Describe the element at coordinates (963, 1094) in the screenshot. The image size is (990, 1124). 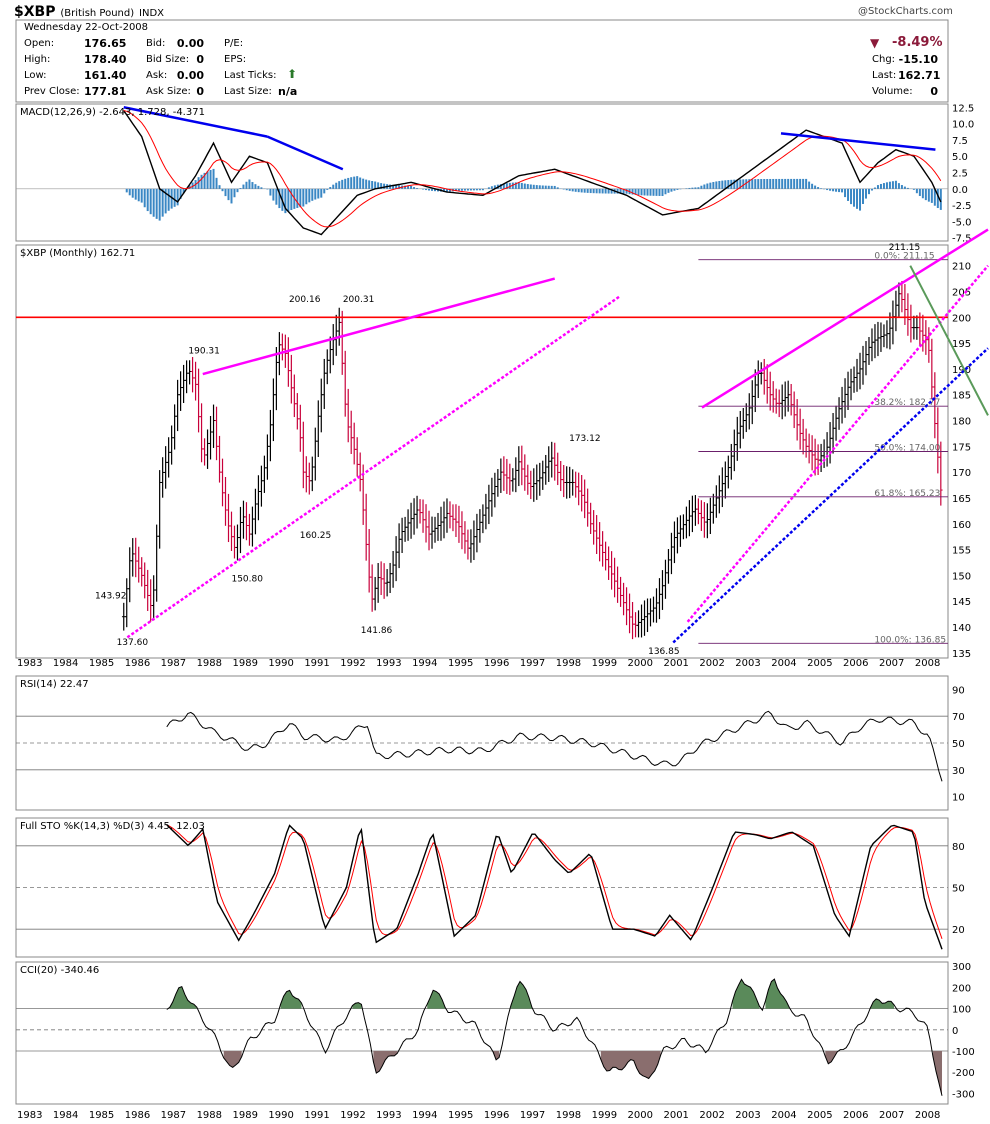
I see `cci-axis-tick: -300` at that location.